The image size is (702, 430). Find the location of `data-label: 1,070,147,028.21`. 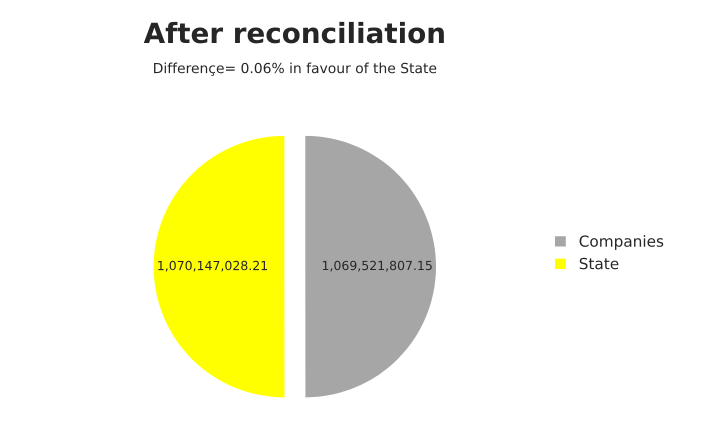

data-label: 1,070,147,028.21 is located at coordinates (212, 266).